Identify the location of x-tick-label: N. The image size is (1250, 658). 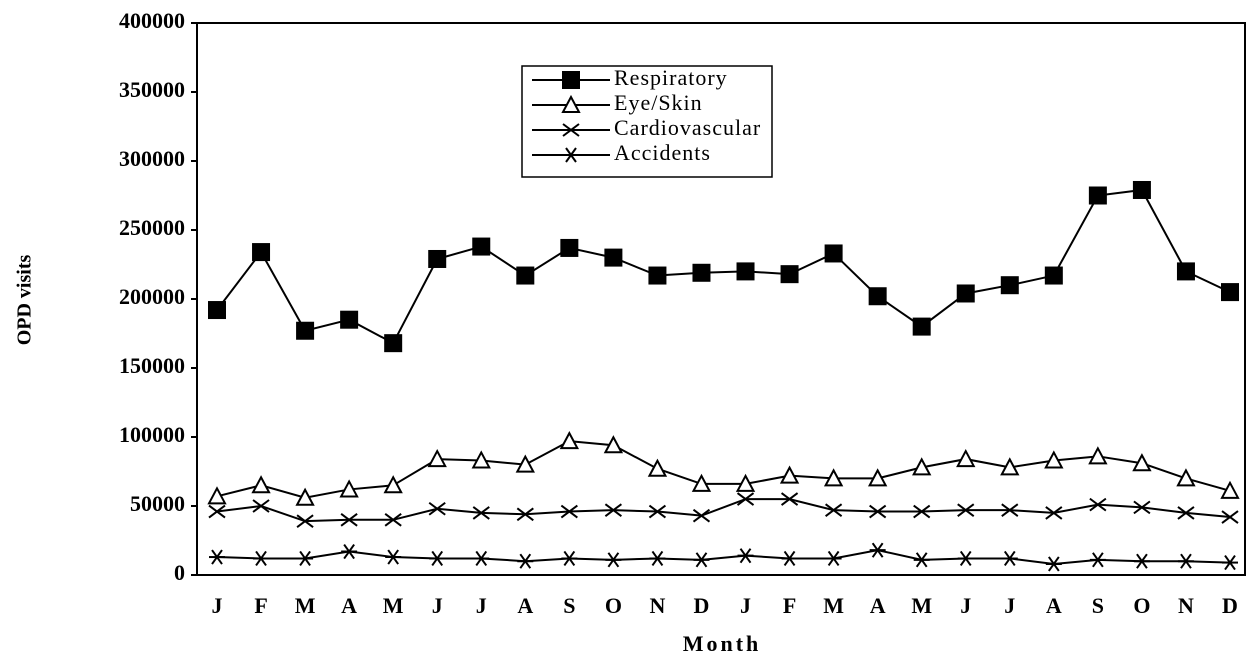
(1186, 605).